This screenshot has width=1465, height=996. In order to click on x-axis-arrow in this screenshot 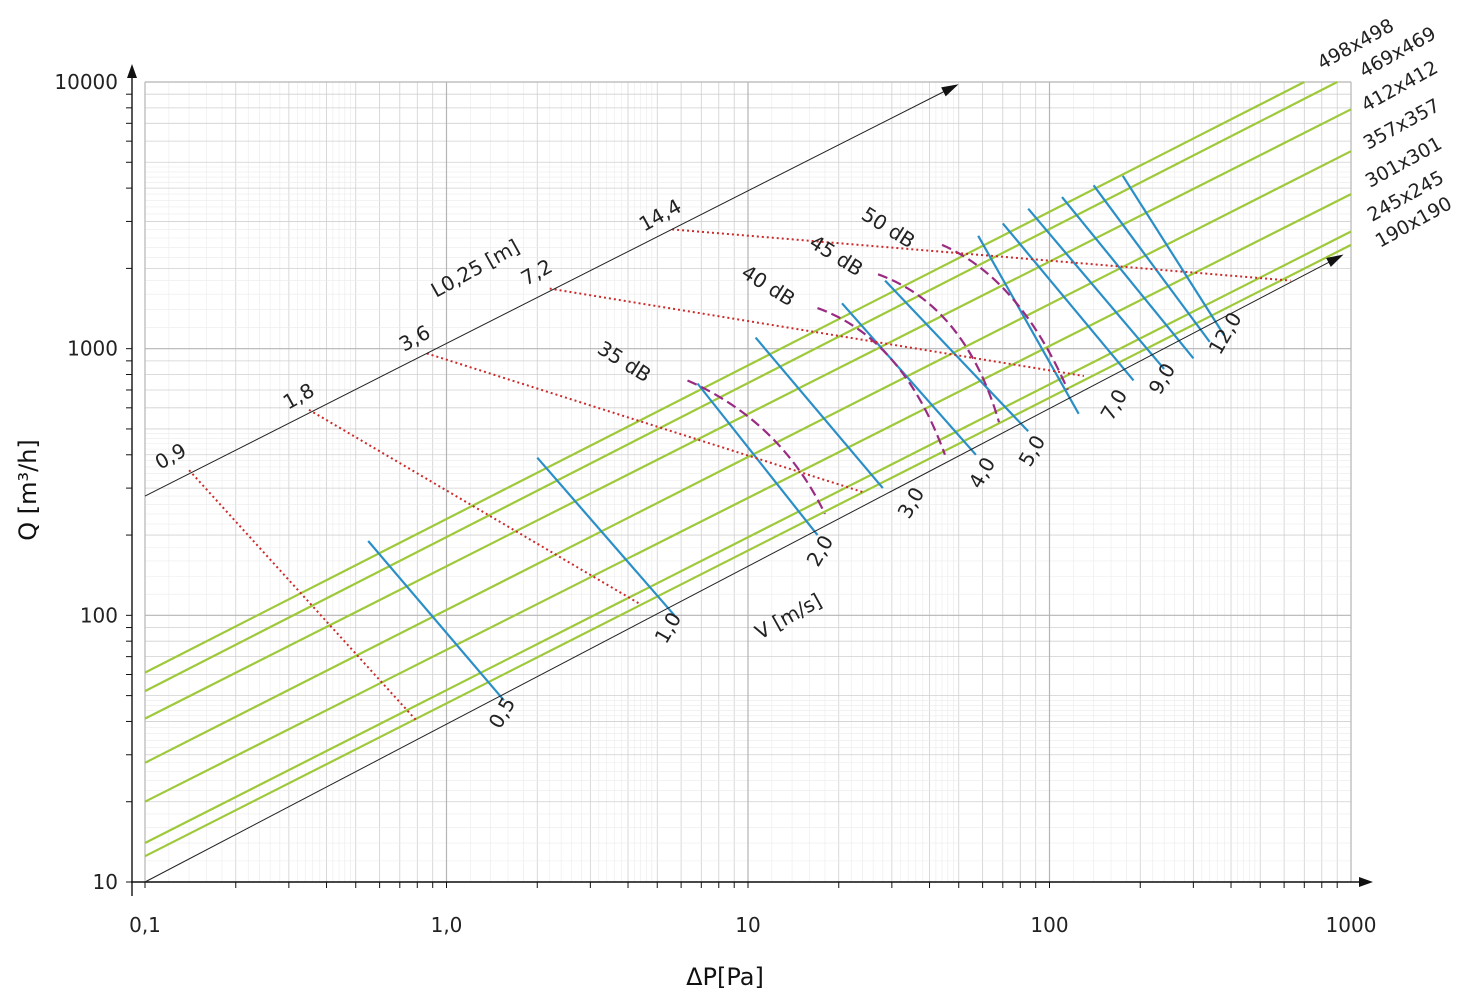, I will do `click(1366, 882)`.